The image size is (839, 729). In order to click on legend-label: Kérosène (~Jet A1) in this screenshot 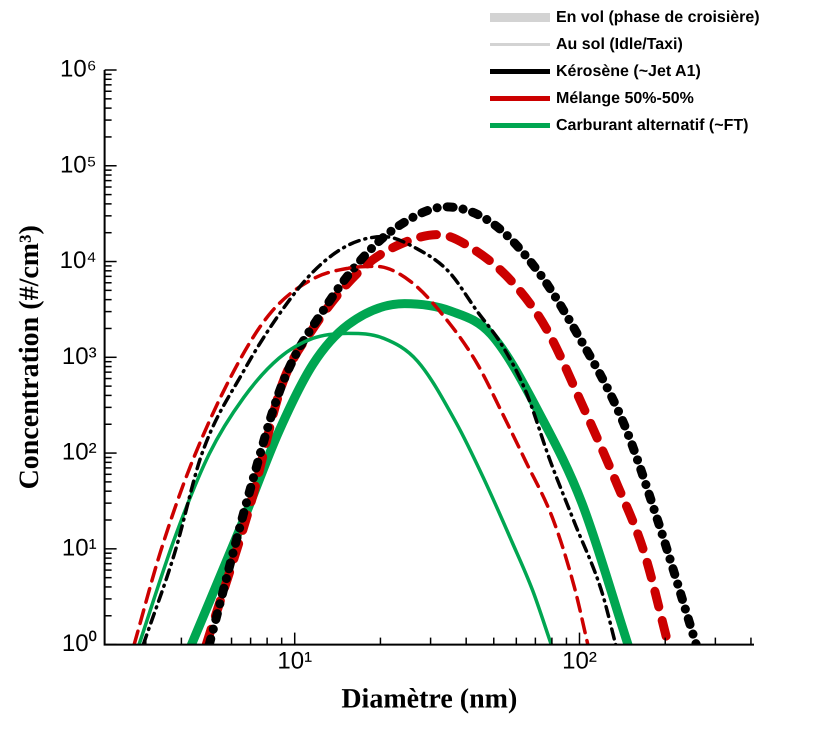, I will do `click(628, 71)`.